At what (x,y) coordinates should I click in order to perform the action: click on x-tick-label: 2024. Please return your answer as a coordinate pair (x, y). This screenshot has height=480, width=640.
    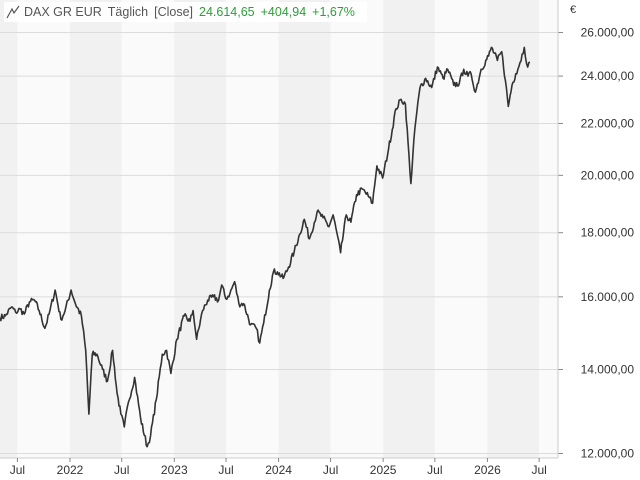
    Looking at the image, I should click on (278, 470).